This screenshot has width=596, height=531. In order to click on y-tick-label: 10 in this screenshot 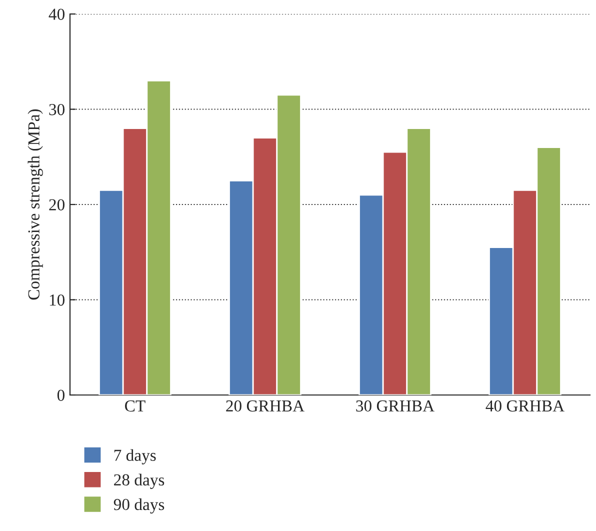, I will do `click(57, 300)`.